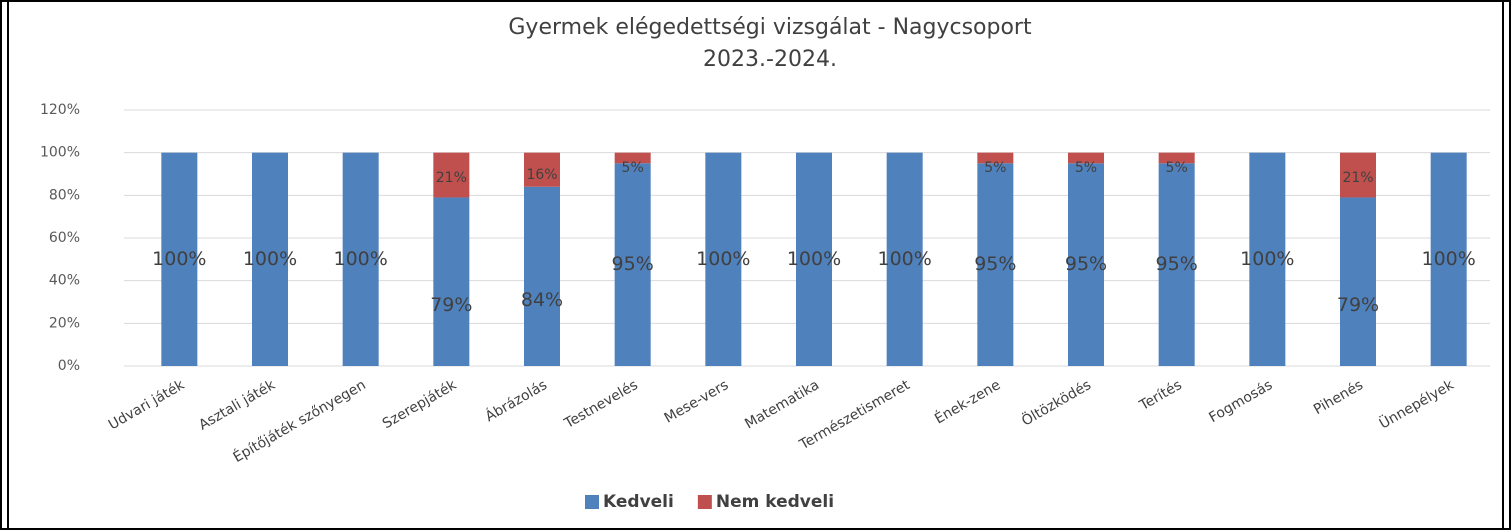  I want to click on data-label: 84%, so click(542, 300).